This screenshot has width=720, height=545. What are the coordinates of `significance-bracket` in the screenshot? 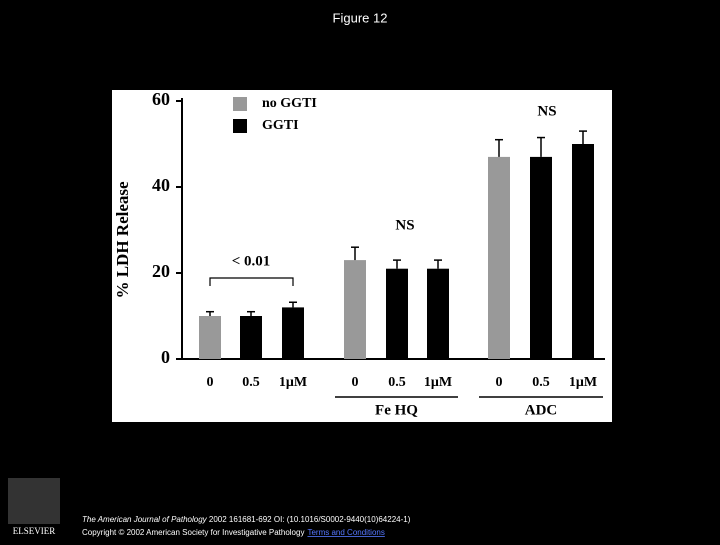 It's located at (251, 281).